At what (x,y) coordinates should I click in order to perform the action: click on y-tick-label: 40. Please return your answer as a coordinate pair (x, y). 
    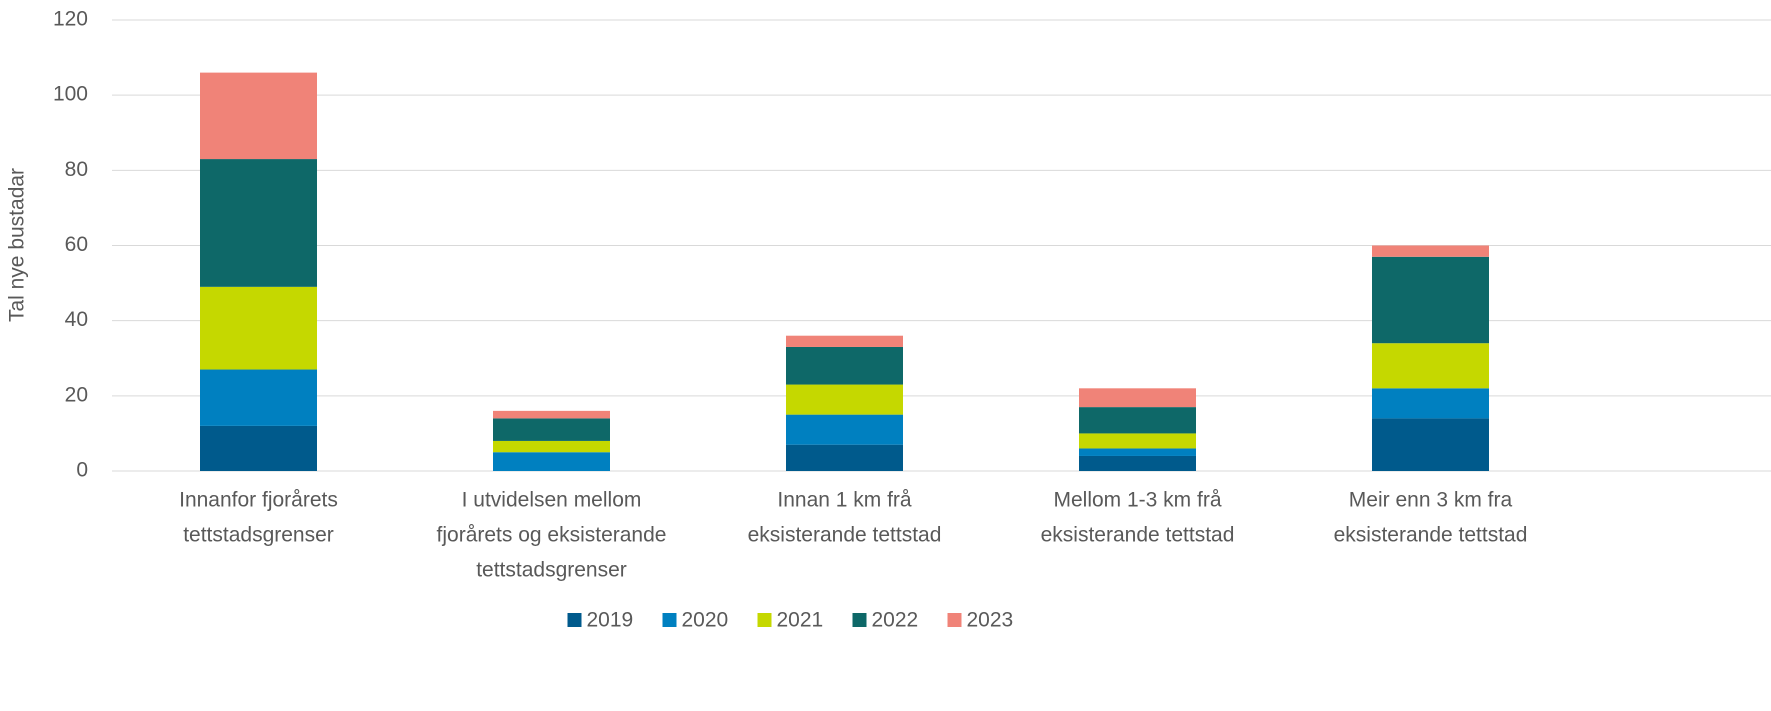
    Looking at the image, I should click on (76, 319).